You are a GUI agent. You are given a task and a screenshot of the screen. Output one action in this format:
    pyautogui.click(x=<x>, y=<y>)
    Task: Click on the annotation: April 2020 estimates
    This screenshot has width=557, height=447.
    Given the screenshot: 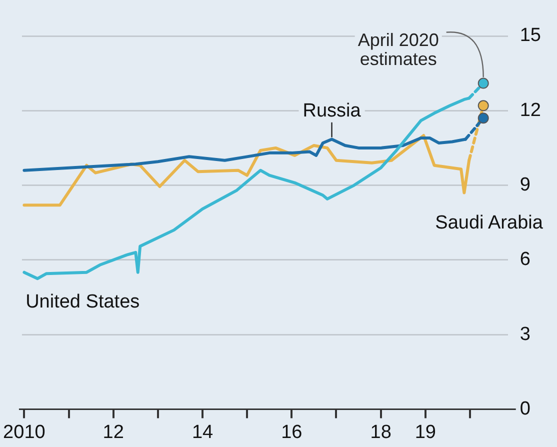 What is the action you would take?
    pyautogui.click(x=398, y=50)
    